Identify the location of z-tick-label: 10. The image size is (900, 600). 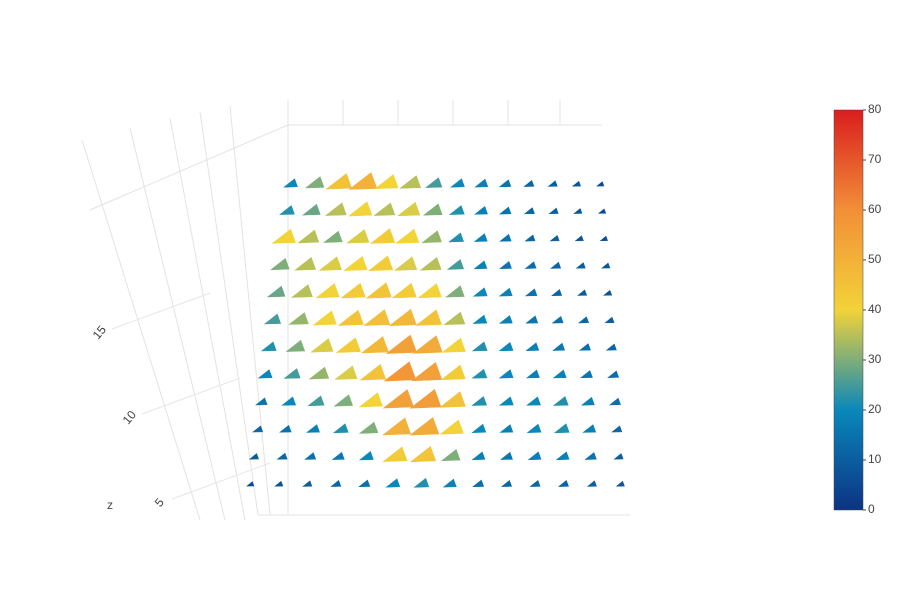
(130, 417).